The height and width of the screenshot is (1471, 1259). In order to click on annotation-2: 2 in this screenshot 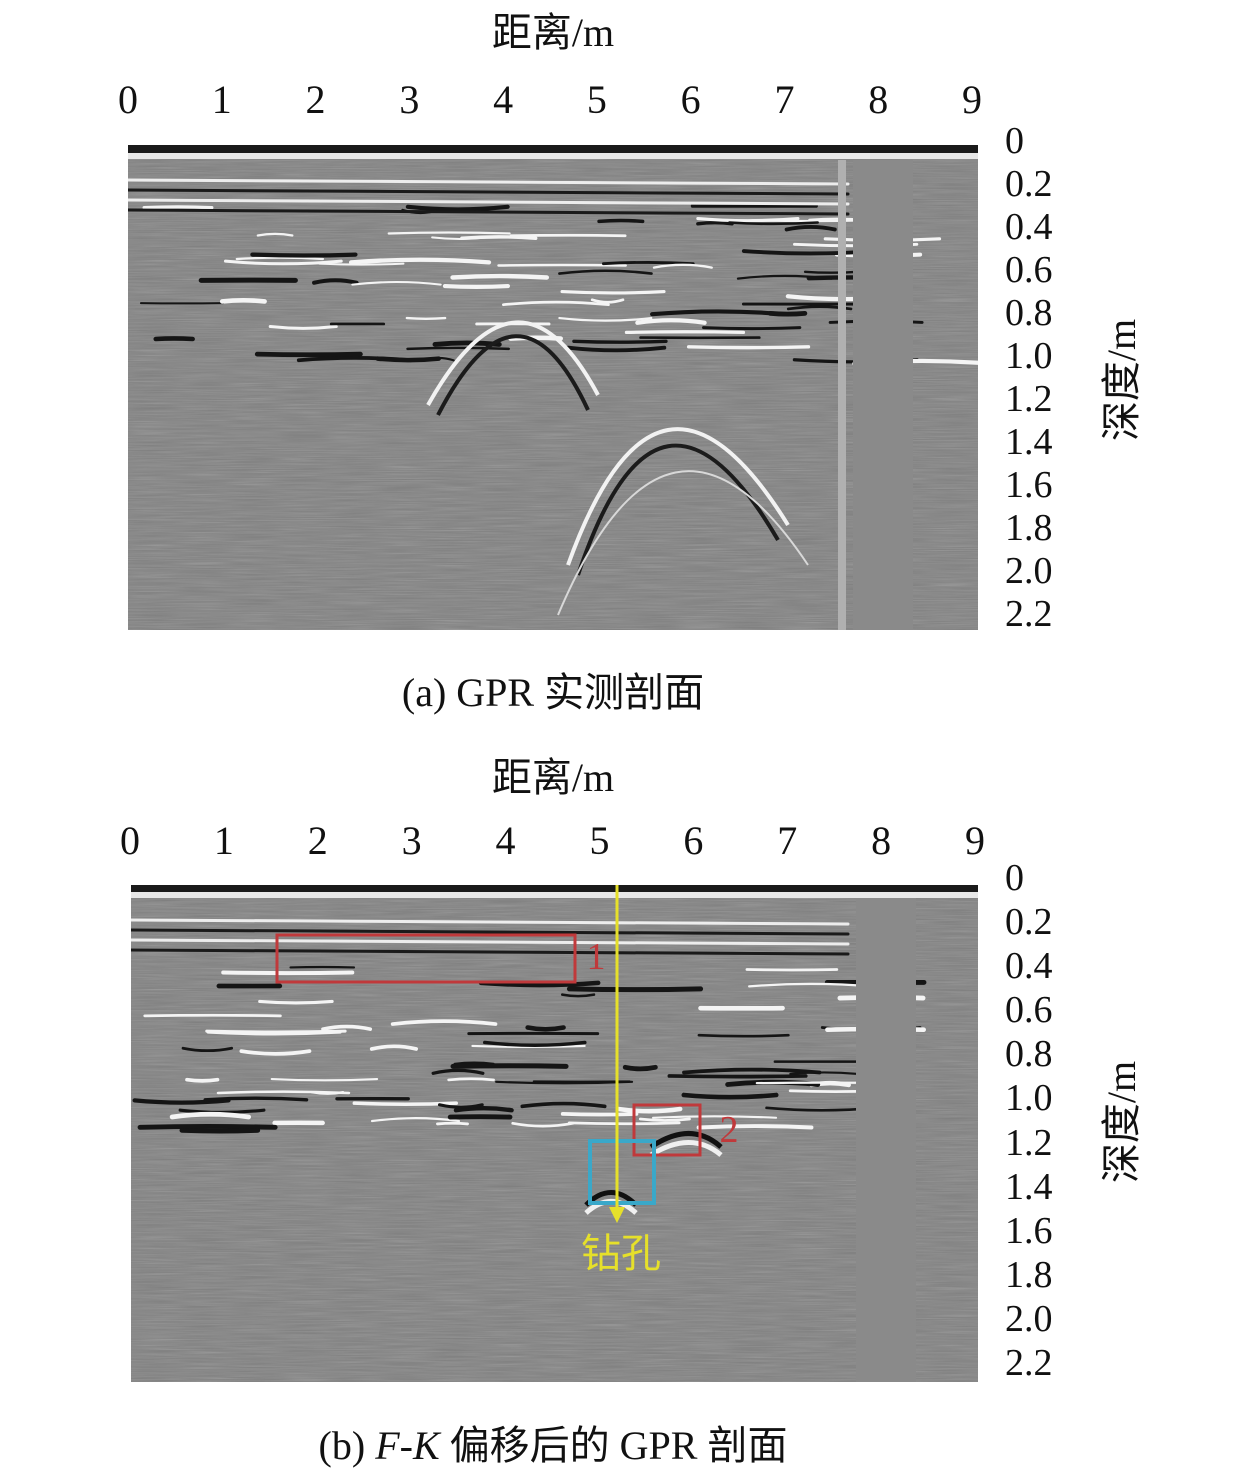, I will do `click(729, 1130)`.